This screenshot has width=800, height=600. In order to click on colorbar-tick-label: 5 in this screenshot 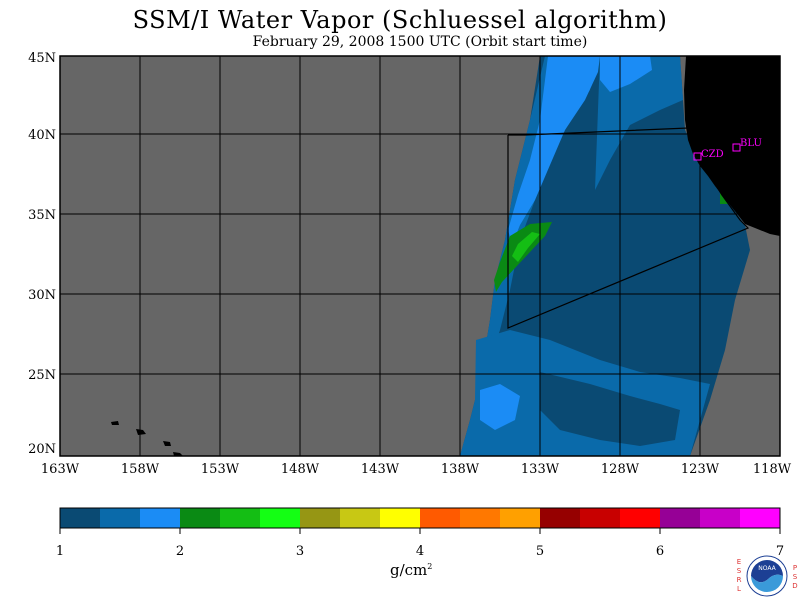, I will do `click(540, 551)`.